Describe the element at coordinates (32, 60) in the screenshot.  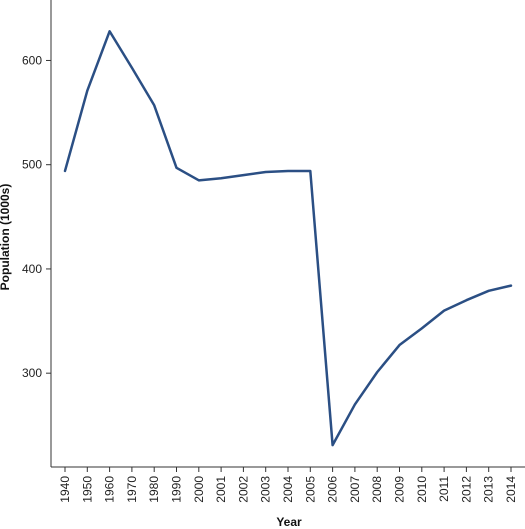
I see `y-tick-label: 600` at that location.